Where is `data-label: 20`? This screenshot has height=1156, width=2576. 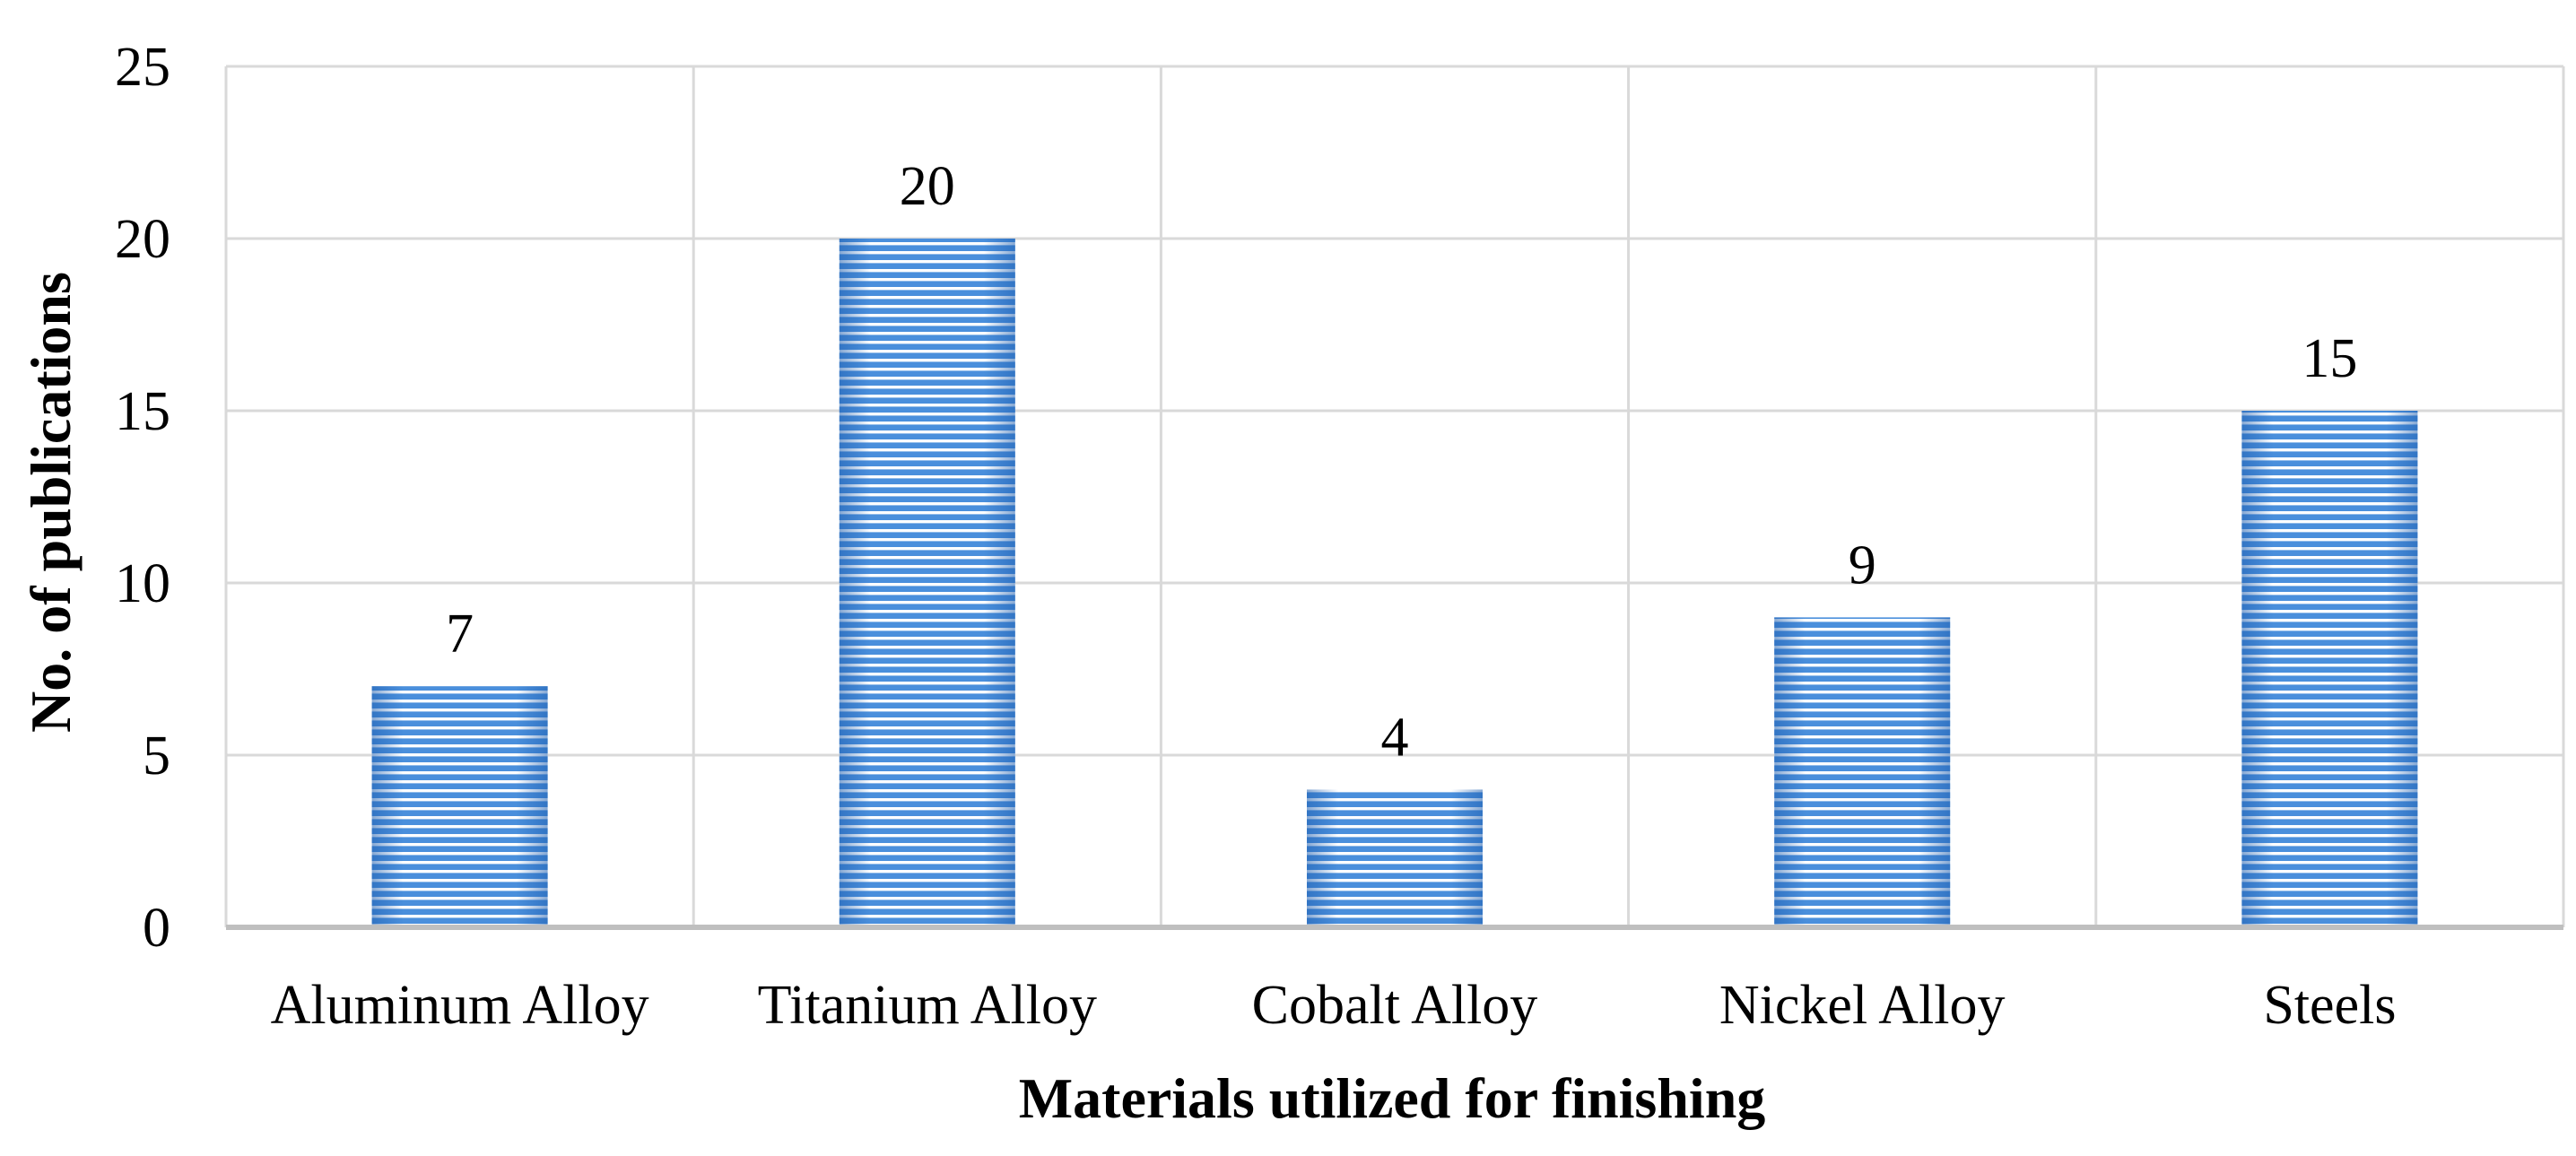
data-label: 20 is located at coordinates (927, 186).